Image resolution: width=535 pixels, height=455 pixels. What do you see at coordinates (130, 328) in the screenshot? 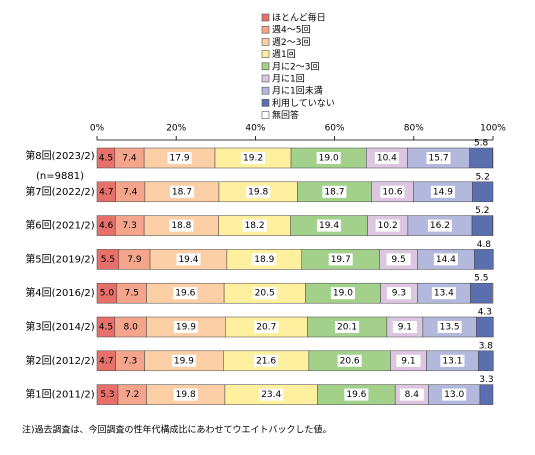
I see `data-label: 8.0` at bounding box center [130, 328].